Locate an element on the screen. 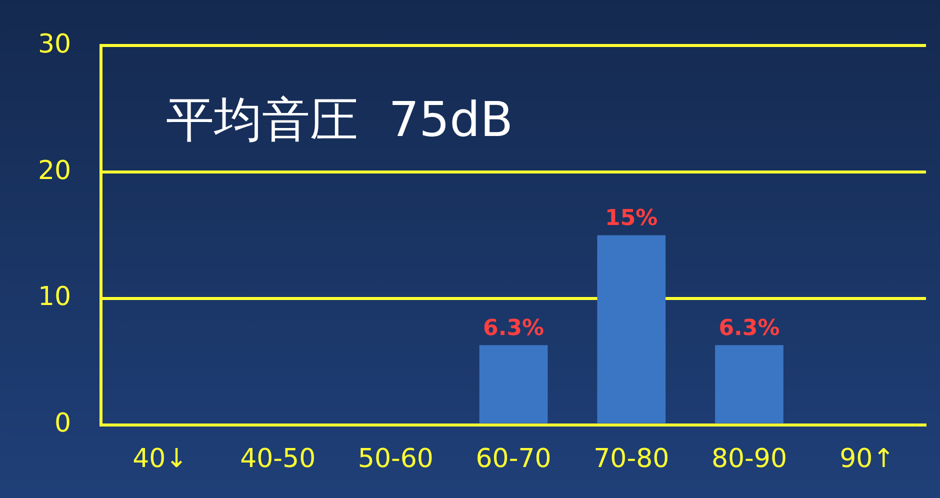 Image resolution: width=940 pixels, height=498 pixels. y-tick-label: 30 is located at coordinates (55, 44).